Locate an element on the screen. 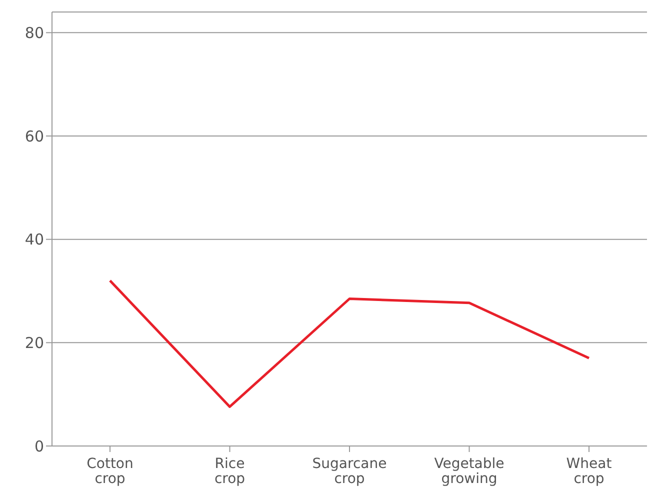 The image size is (659, 502). x-tick-label: Wheat crop is located at coordinates (589, 471).